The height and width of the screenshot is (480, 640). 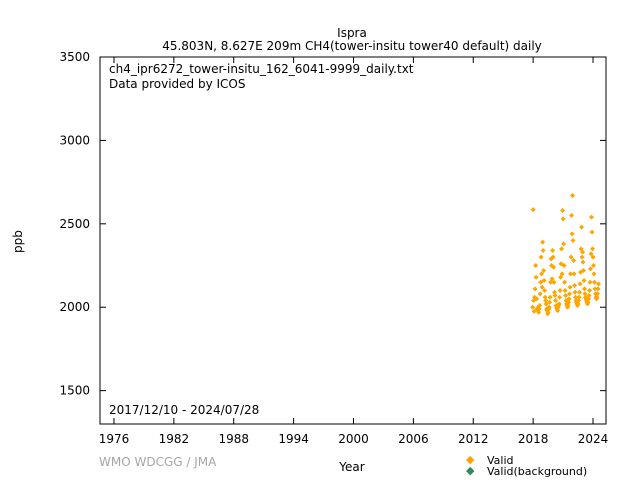 I want to click on legend-valid-label: Valid, so click(x=500, y=460).